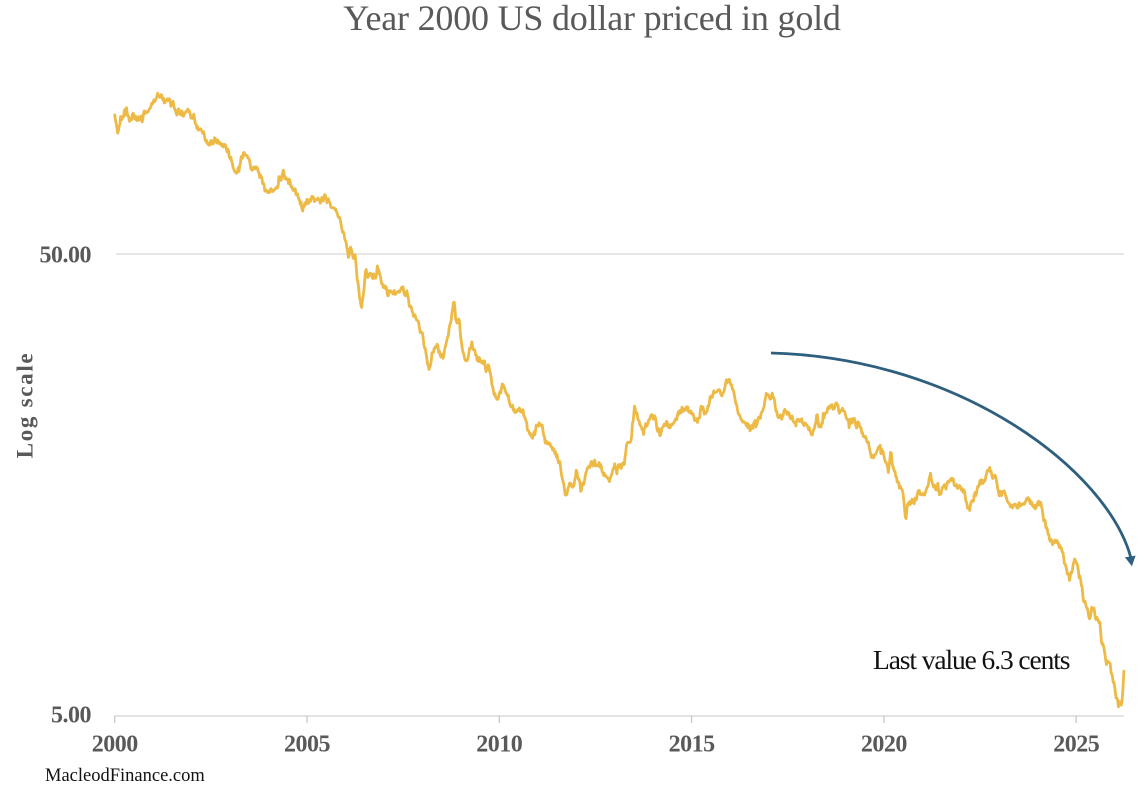 The width and height of the screenshot is (1148, 803). What do you see at coordinates (692, 745) in the screenshot?
I see `svg-text: 2015` at bounding box center [692, 745].